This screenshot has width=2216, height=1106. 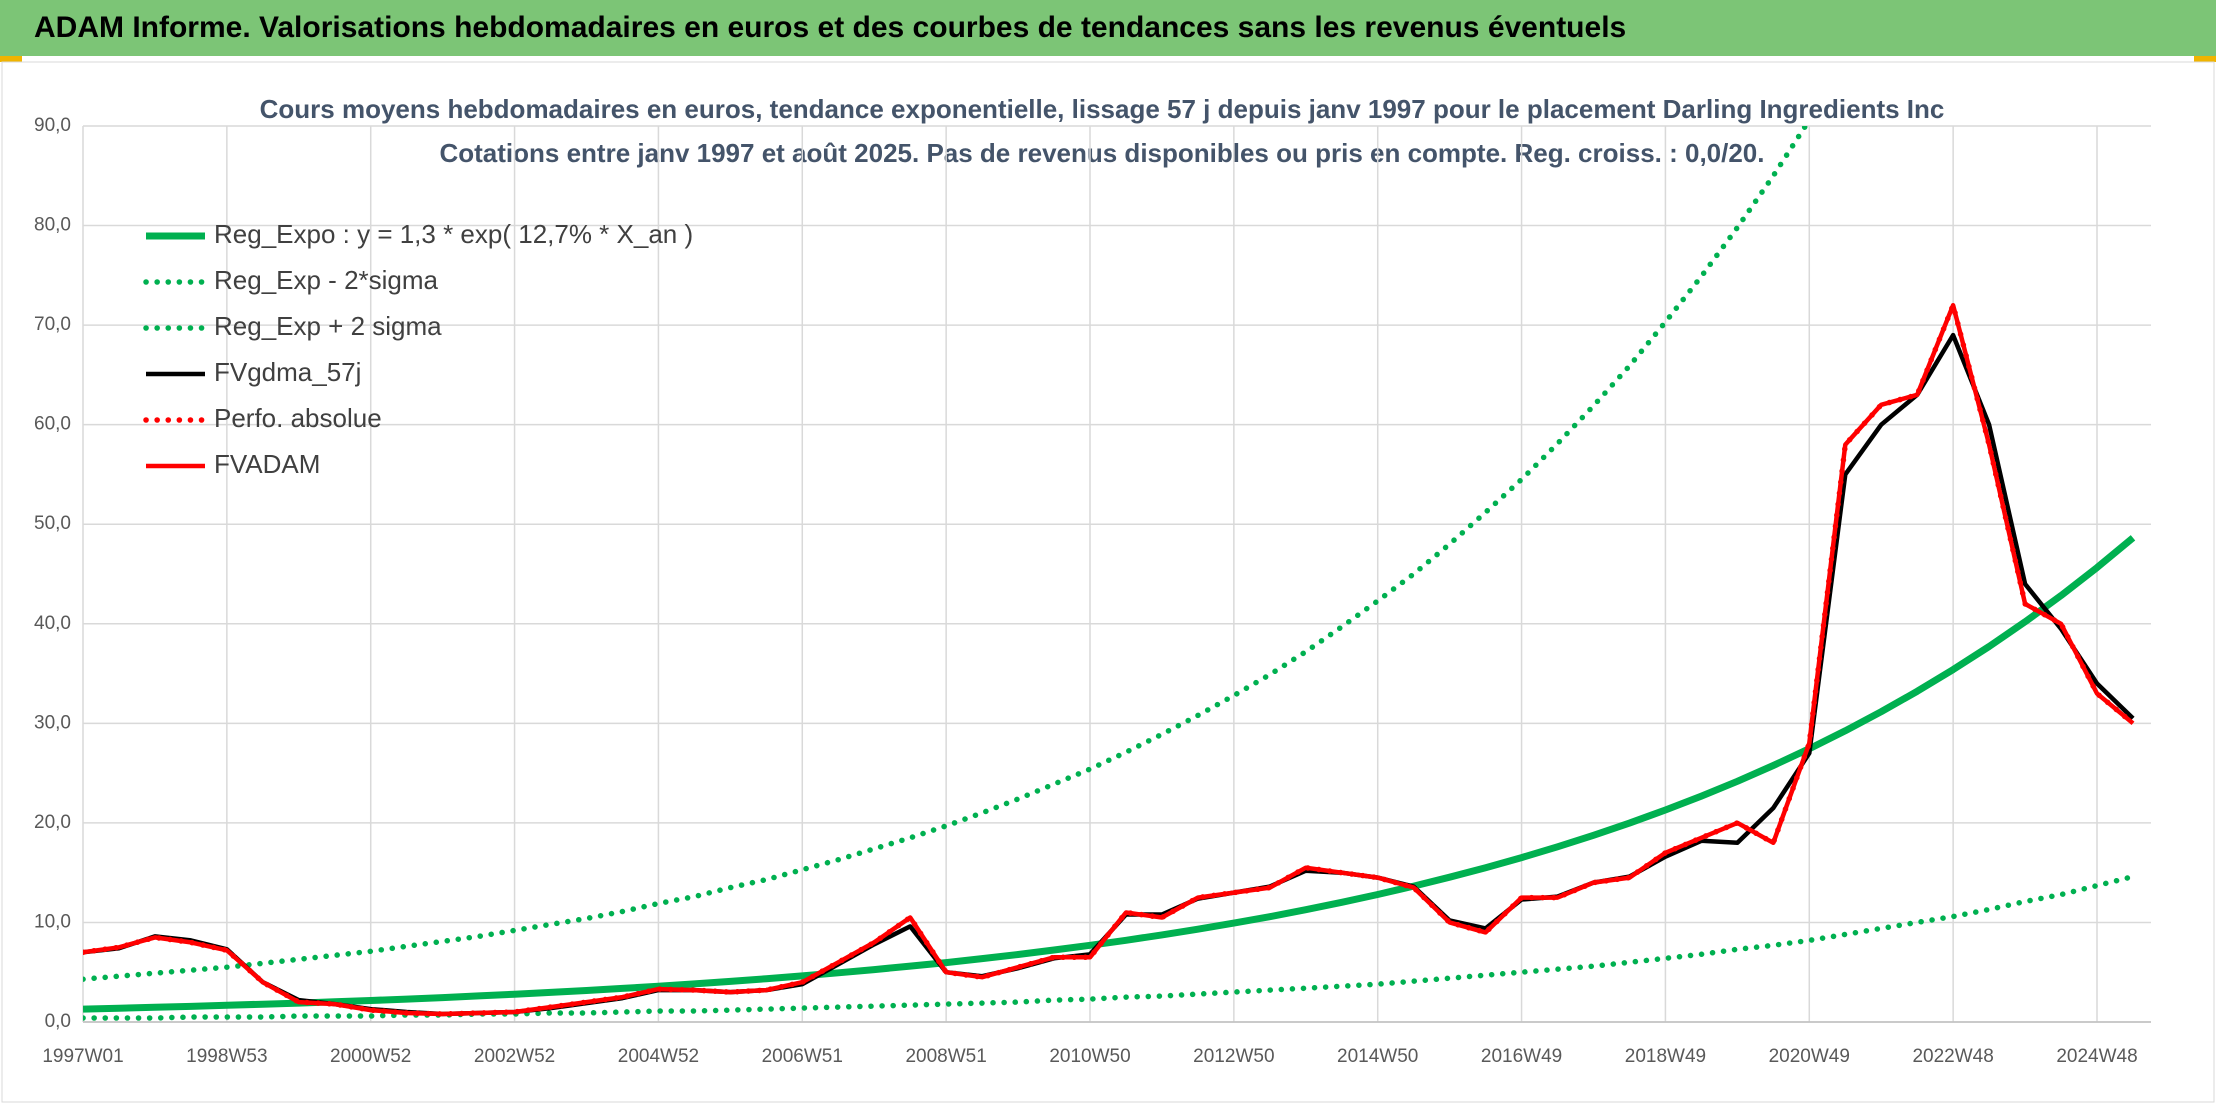 I want to click on legend-label: FVgdma_57j, so click(x=287, y=372).